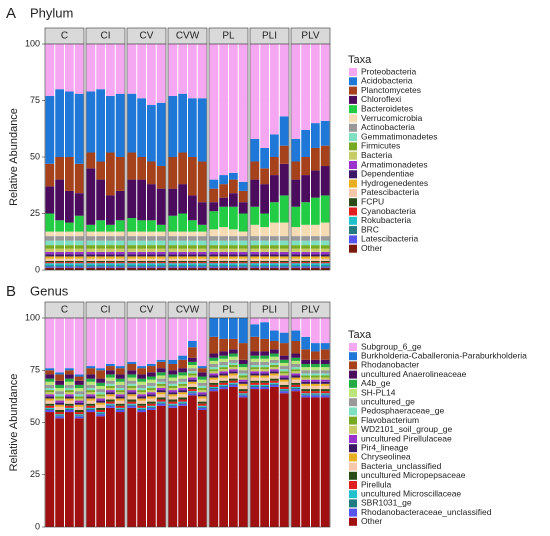  What do you see at coordinates (391, 90) in the screenshot?
I see `legend-label: Planctomycetes` at bounding box center [391, 90].